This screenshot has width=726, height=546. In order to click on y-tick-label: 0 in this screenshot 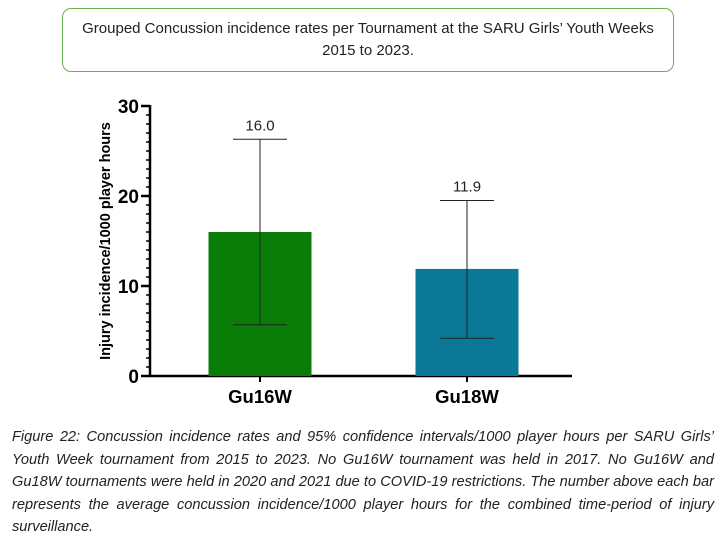, I will do `click(133, 377)`.